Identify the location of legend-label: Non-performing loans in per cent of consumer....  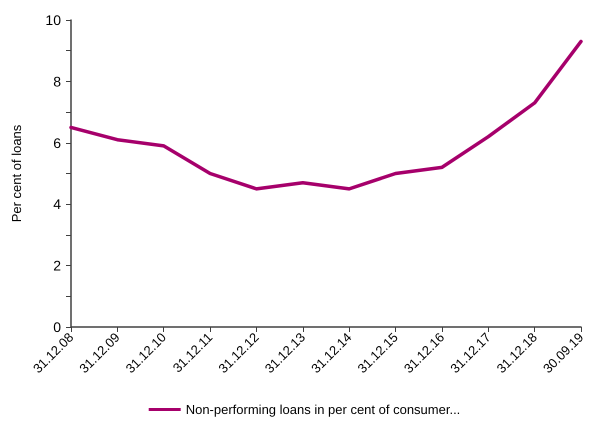
(323, 409).